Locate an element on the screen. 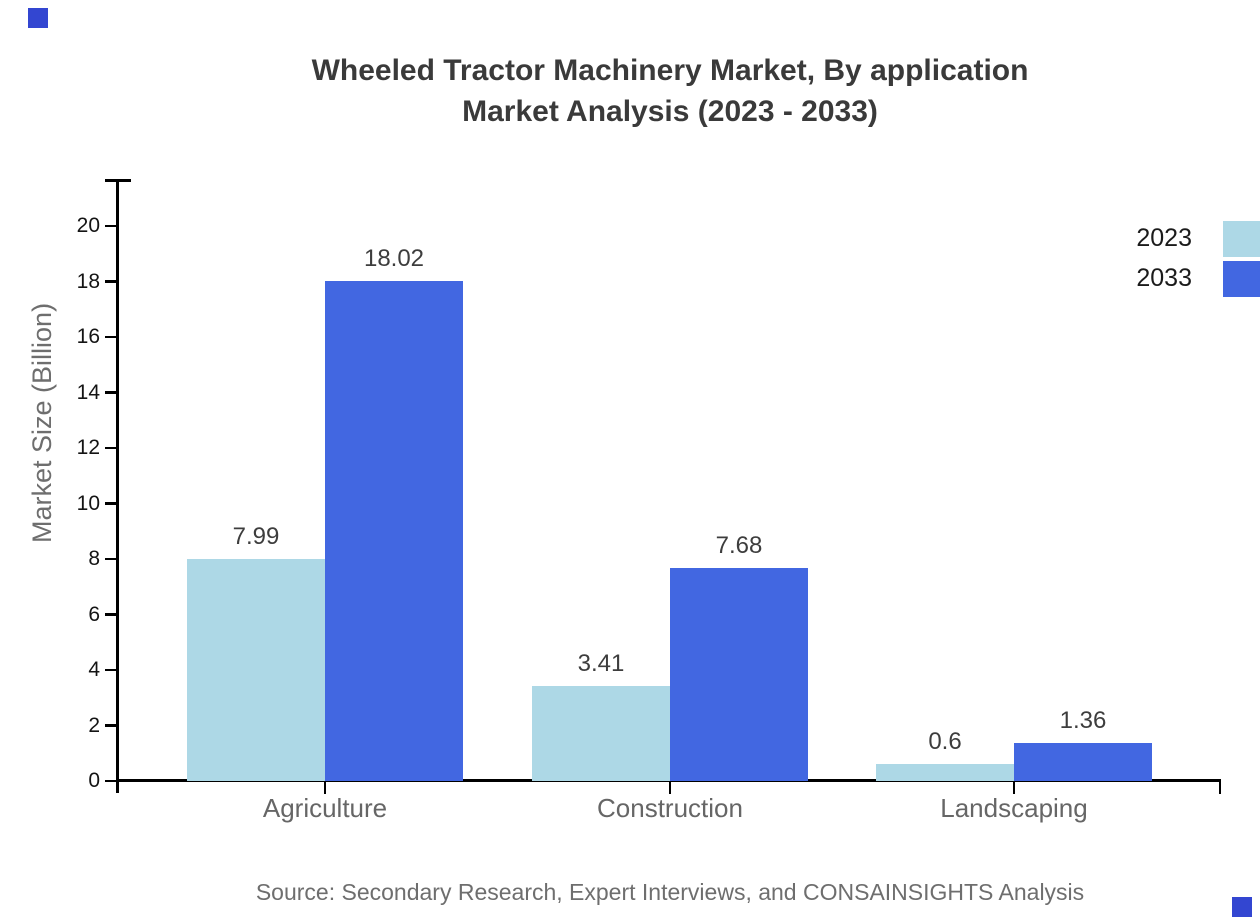 The height and width of the screenshot is (920, 1260). y-tick-label: 10 is located at coordinates (88, 503).